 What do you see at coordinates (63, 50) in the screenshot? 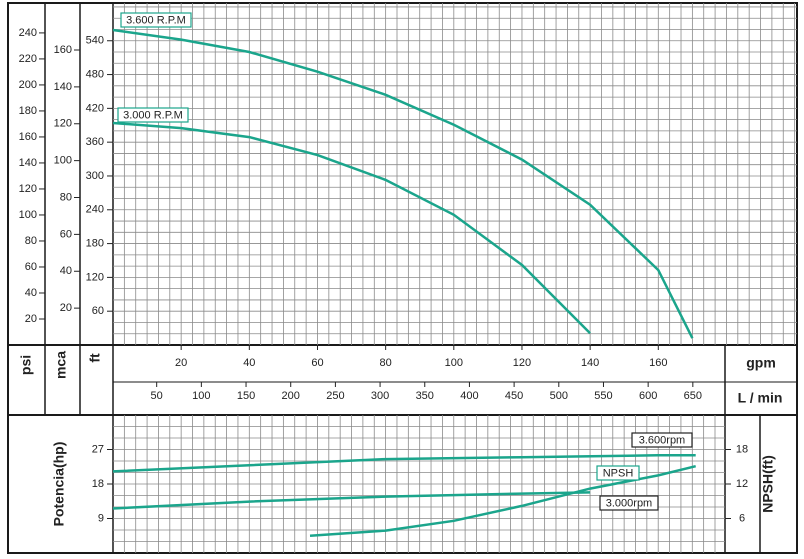
I see `mca-tick-label: 160` at bounding box center [63, 50].